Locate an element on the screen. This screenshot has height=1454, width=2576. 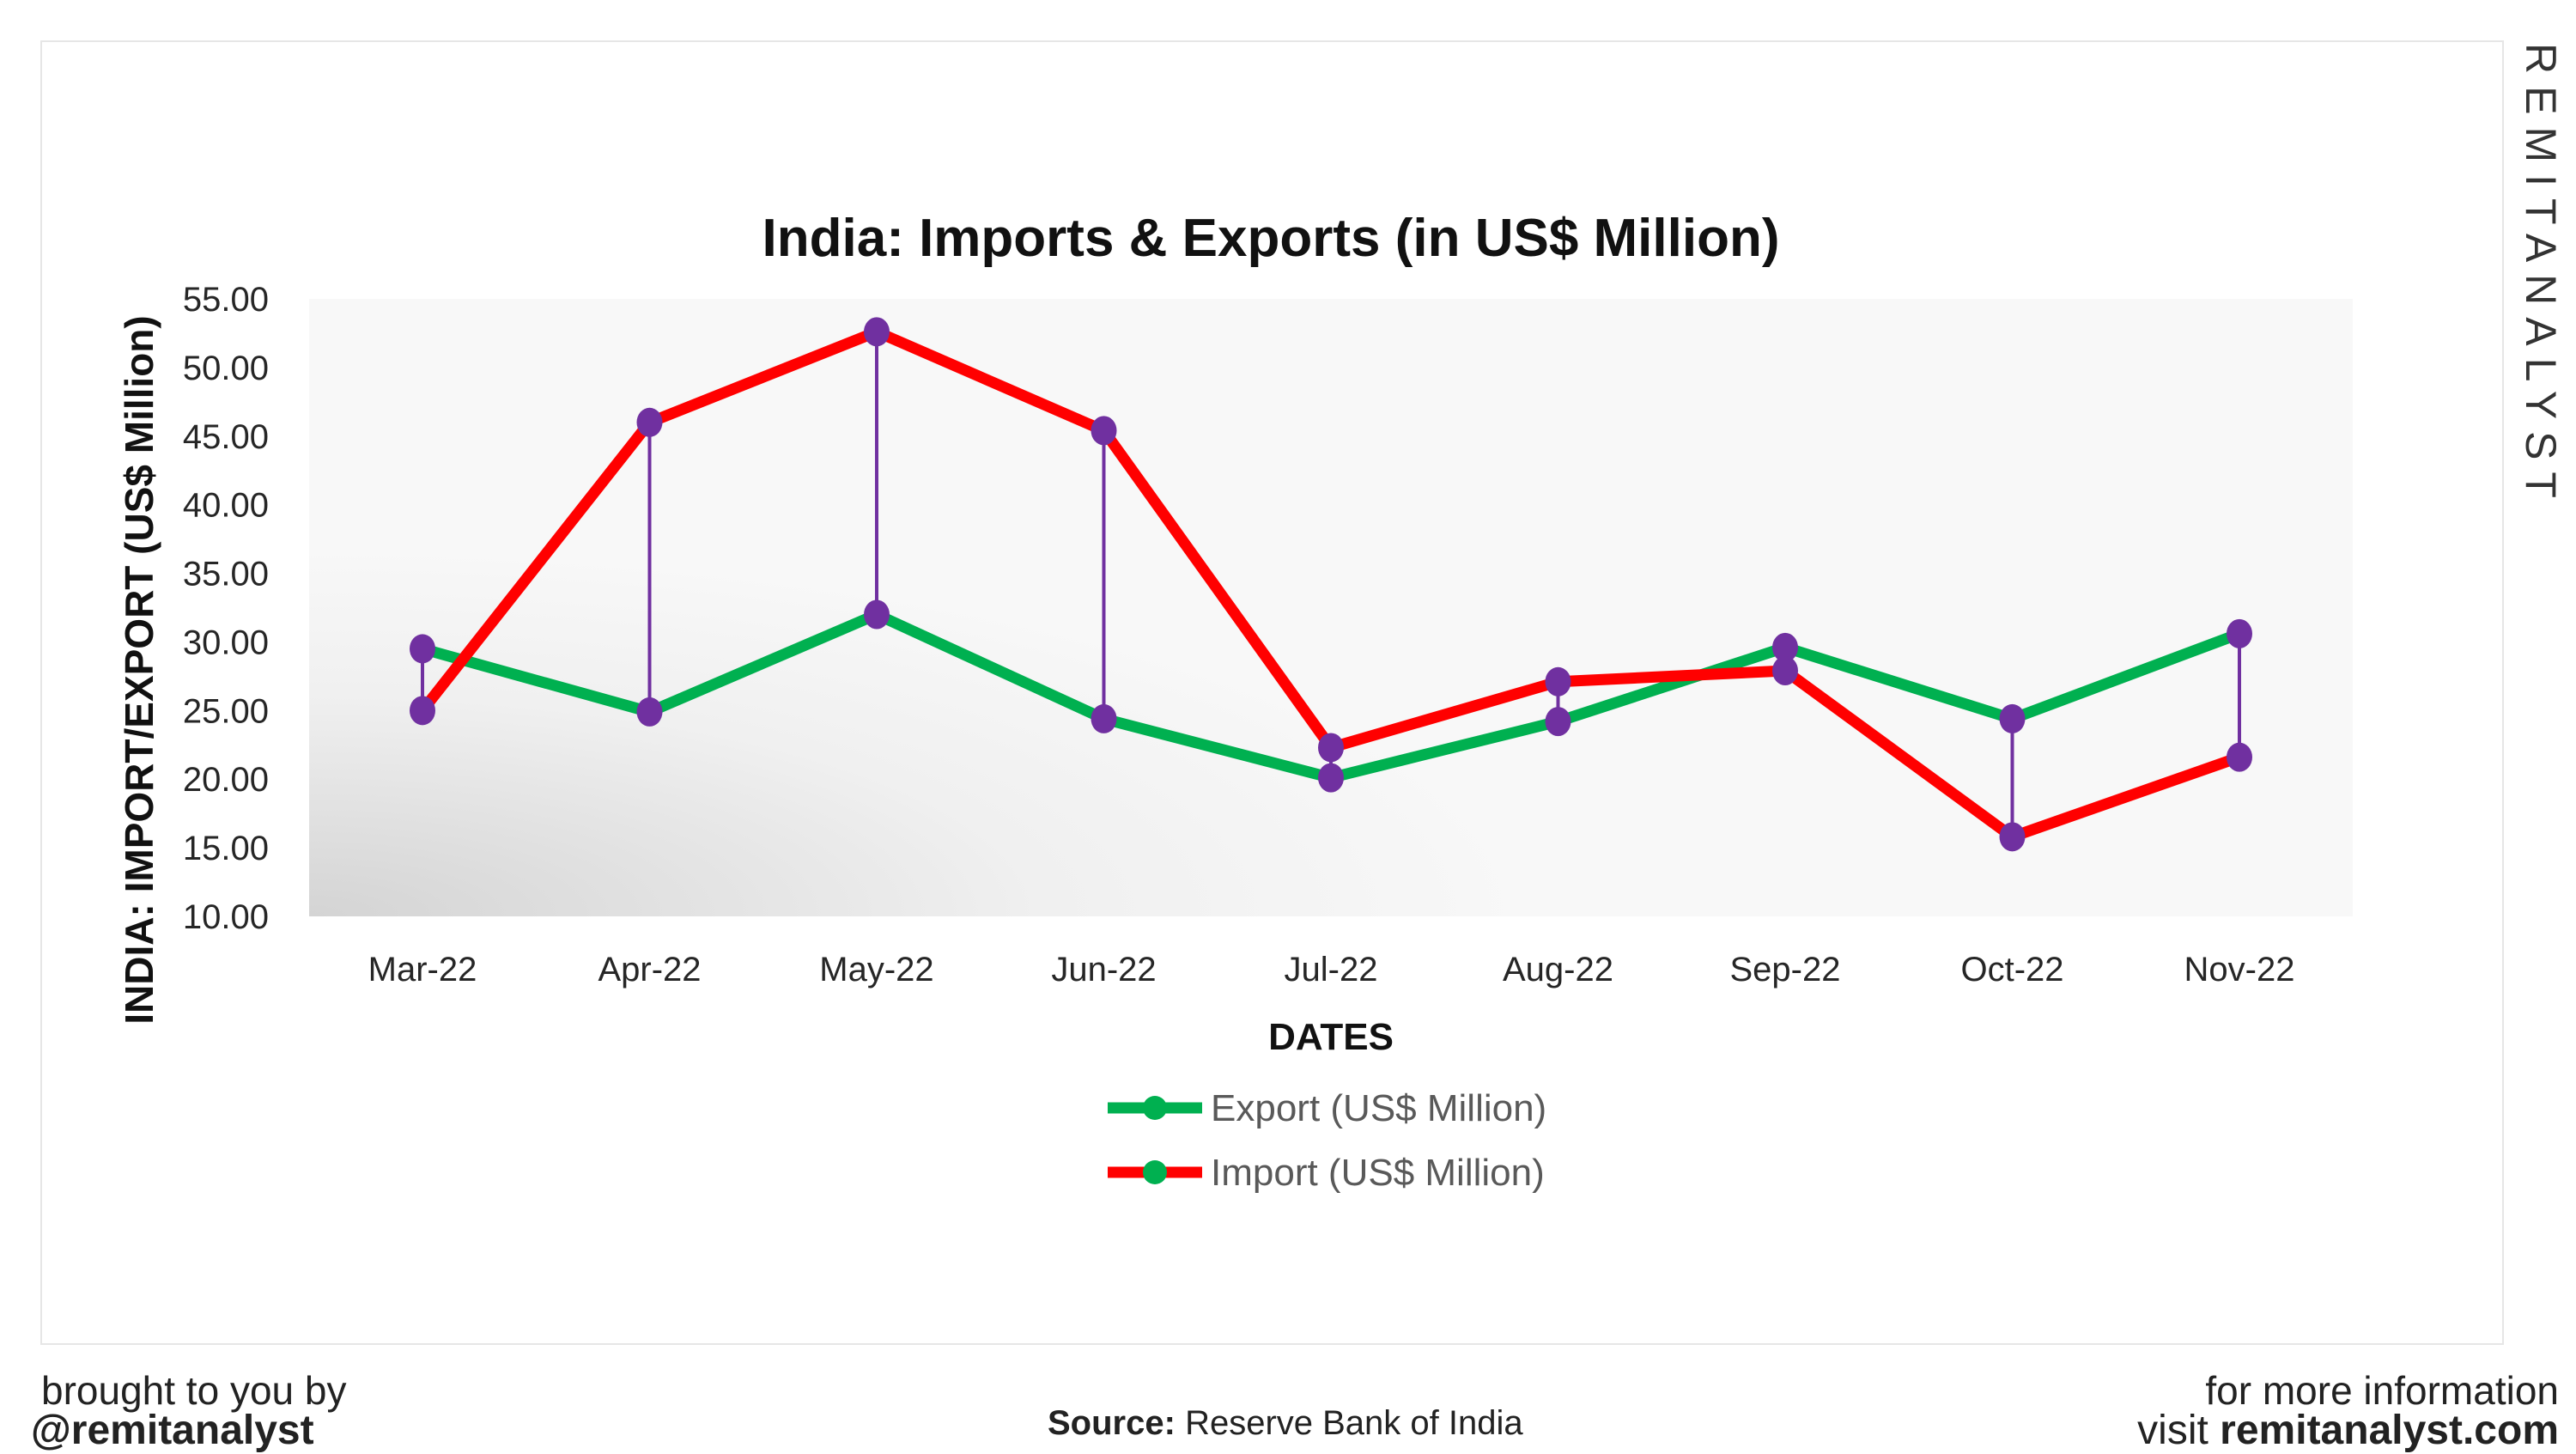
x-tick-label: Jun-22 is located at coordinates (1103, 970).